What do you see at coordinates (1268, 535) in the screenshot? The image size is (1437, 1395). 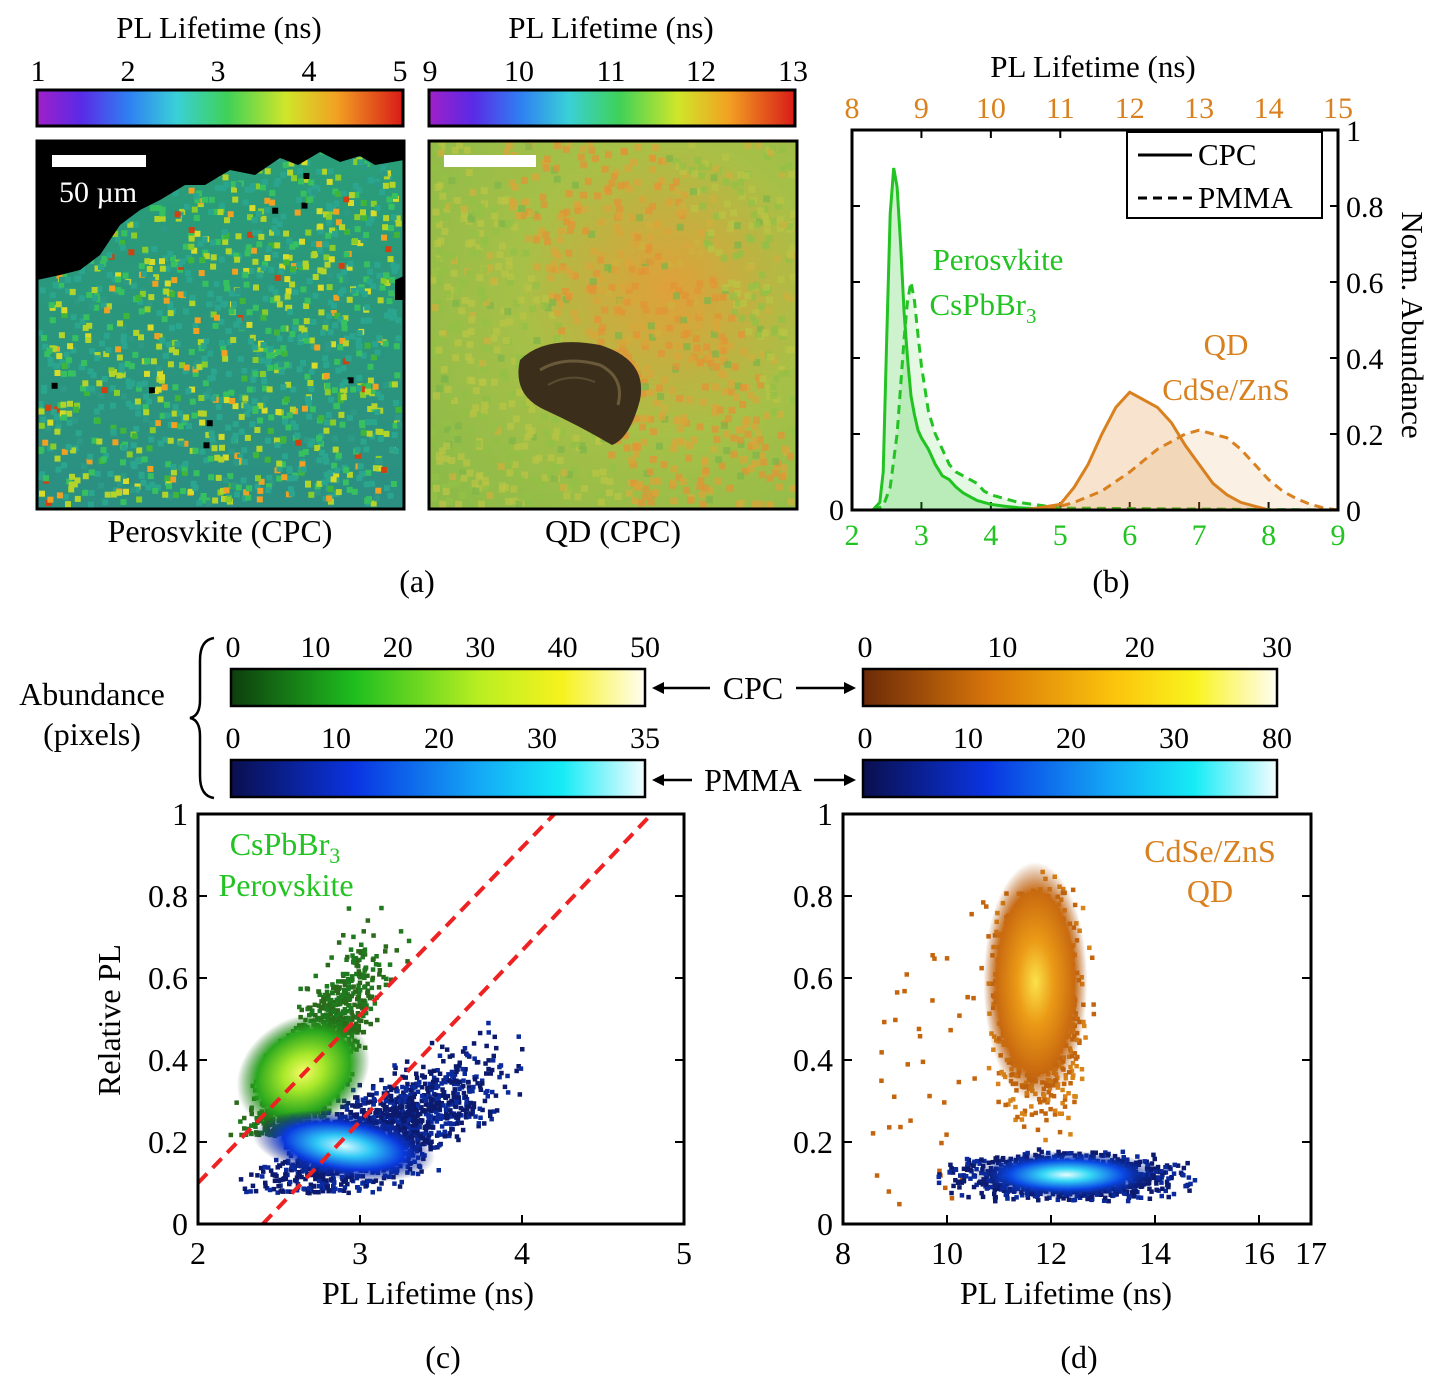 I see `panel-b-bottom-tick: 8` at bounding box center [1268, 535].